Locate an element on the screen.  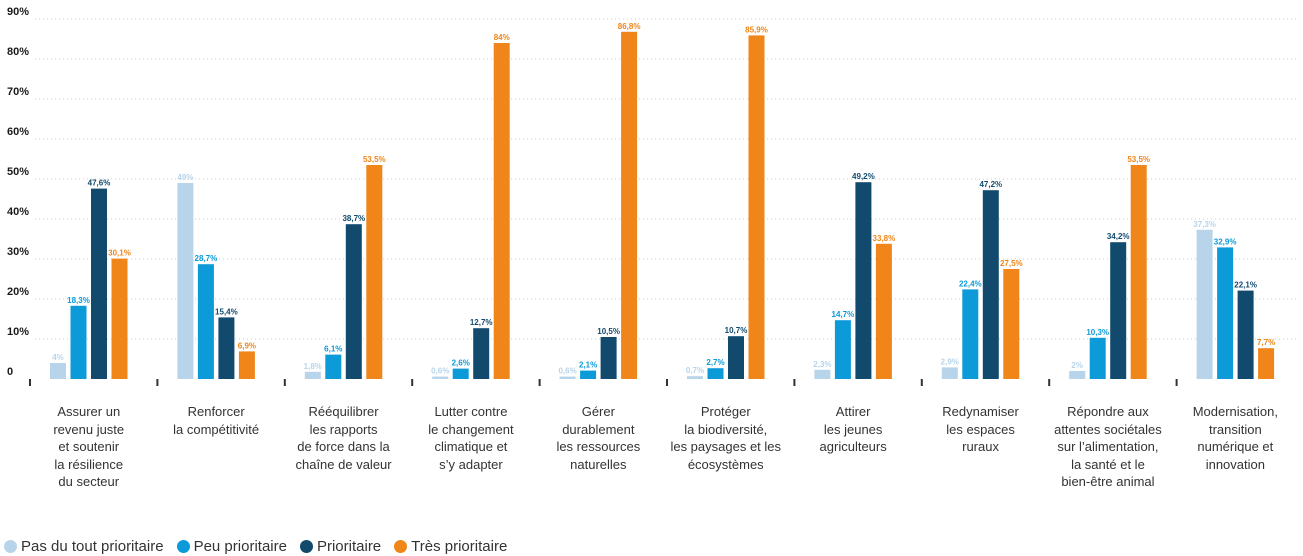
data-label: 37,3% is located at coordinates (1204, 224).